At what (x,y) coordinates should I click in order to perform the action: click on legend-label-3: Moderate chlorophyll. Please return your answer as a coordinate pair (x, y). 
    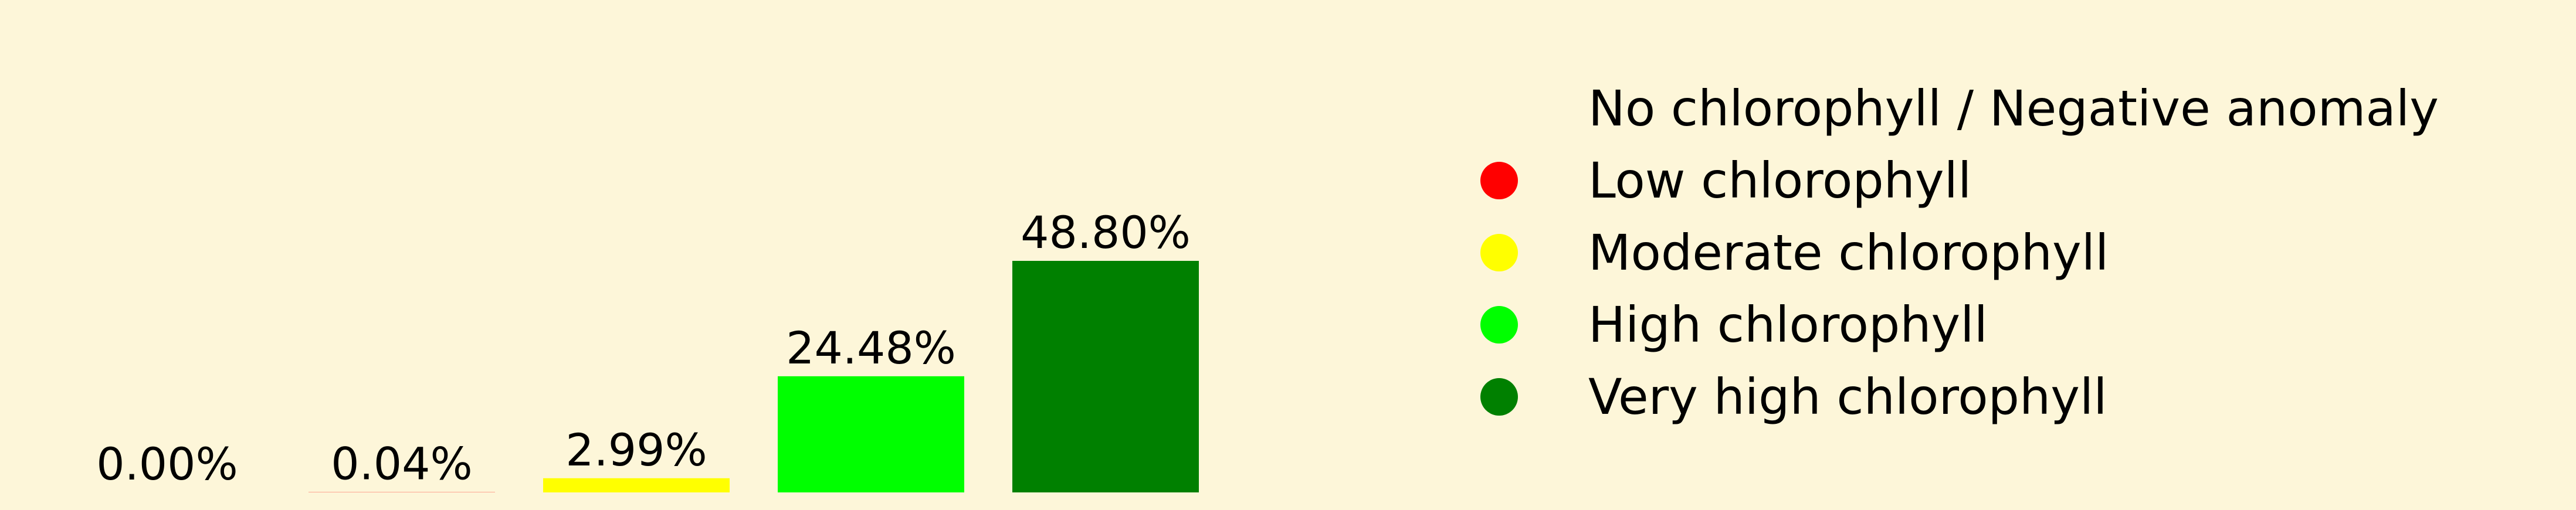
    Looking at the image, I should click on (1849, 252).